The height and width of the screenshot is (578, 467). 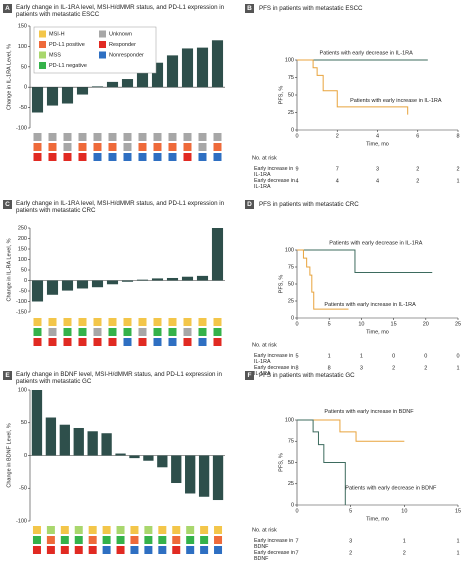 I want to click on legend-label: PD-L1 positive, so click(x=67, y=45).